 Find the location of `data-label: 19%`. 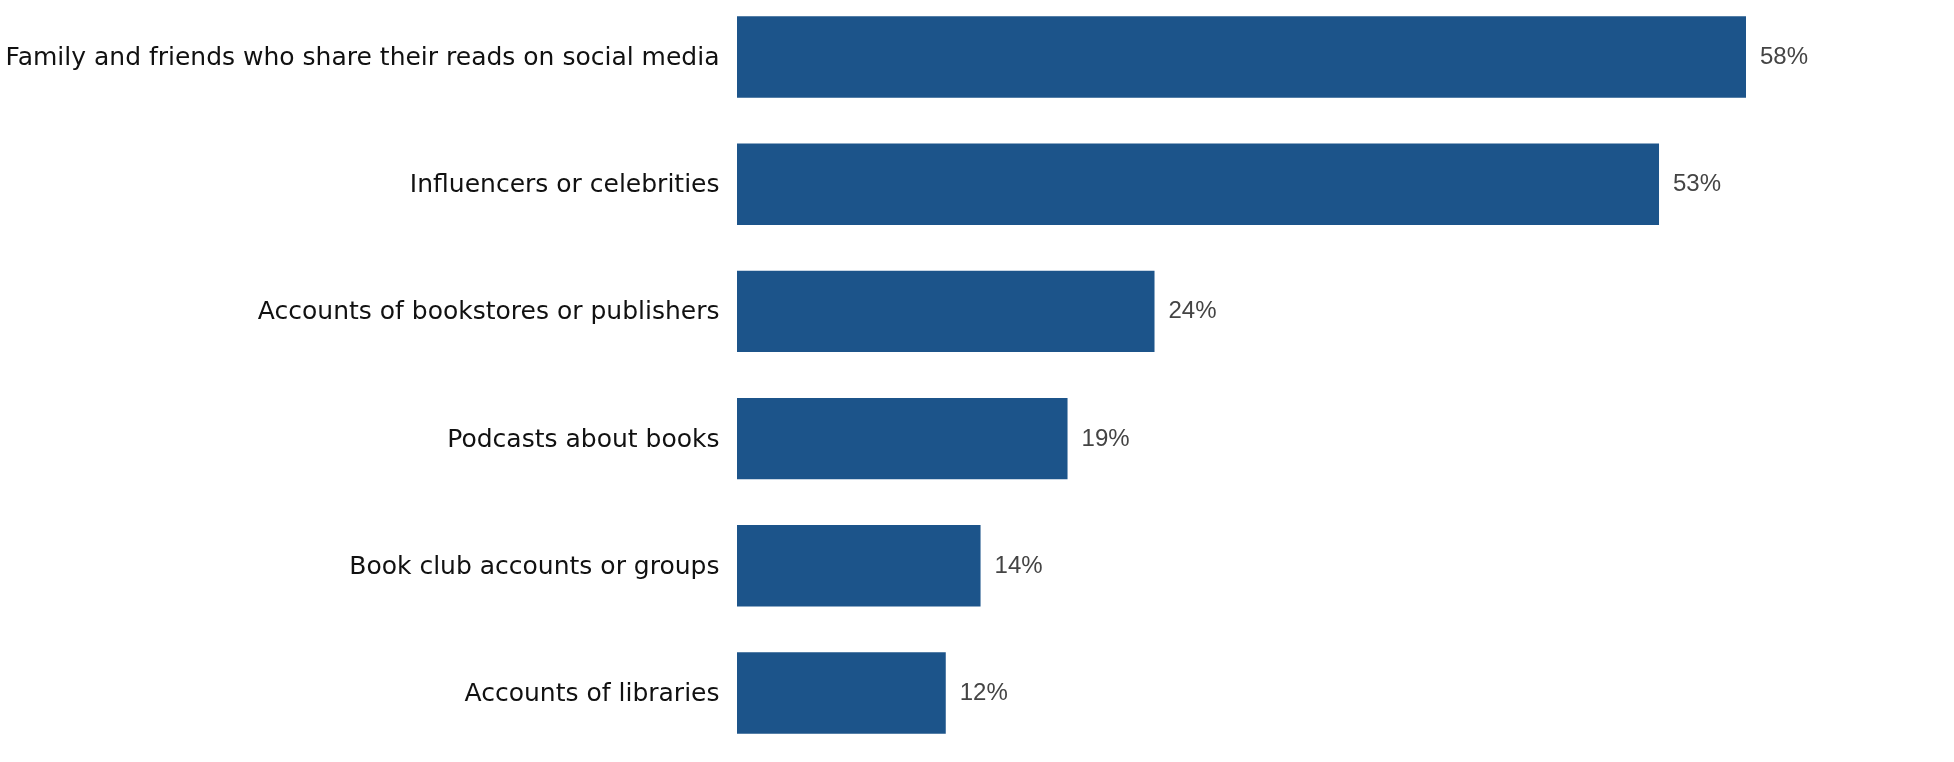

data-label: 19% is located at coordinates (1105, 437).